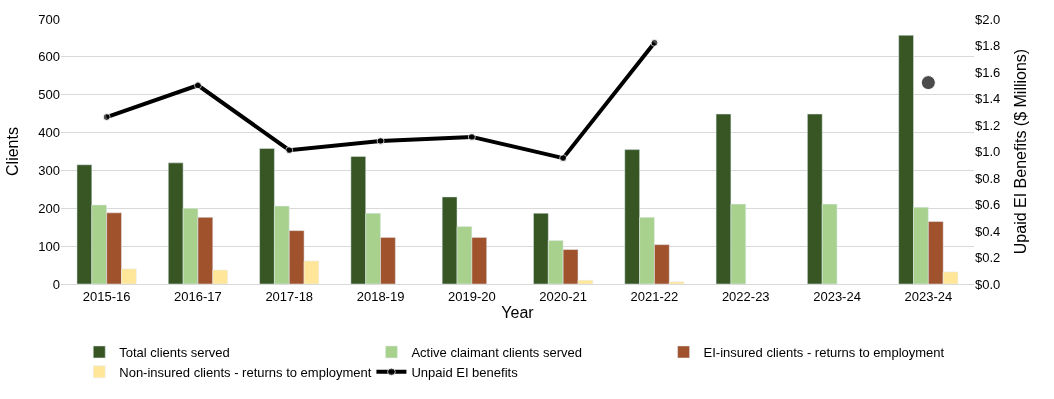 The width and height of the screenshot is (1054, 399). I want to click on legend-label: Total clients served, so click(174, 353).